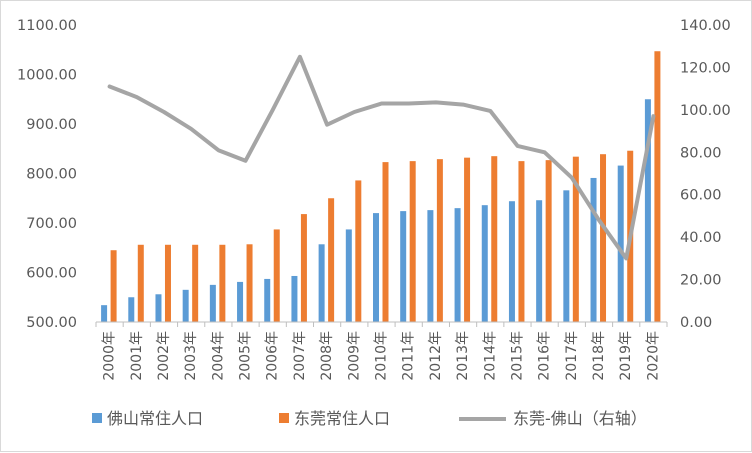  Describe the element at coordinates (701, 153) in the screenshot. I see `y-right-tick-label: 80.00` at that location.